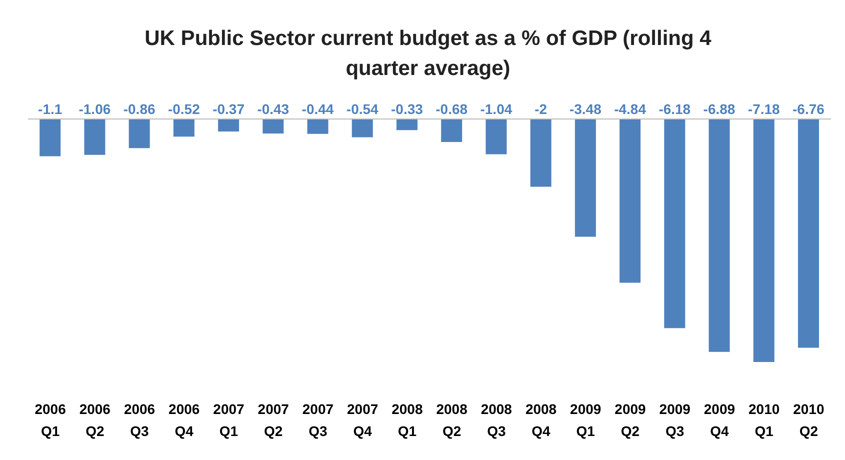  Describe the element at coordinates (140, 420) in the screenshot. I see `x-tick-label: 2006 Q3` at that location.